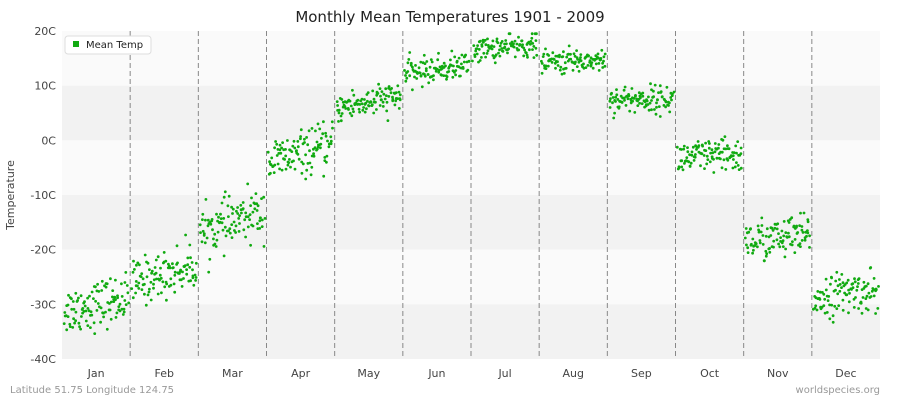  Describe the element at coordinates (45, 31) in the screenshot. I see `y-tick-label: 20C` at that location.